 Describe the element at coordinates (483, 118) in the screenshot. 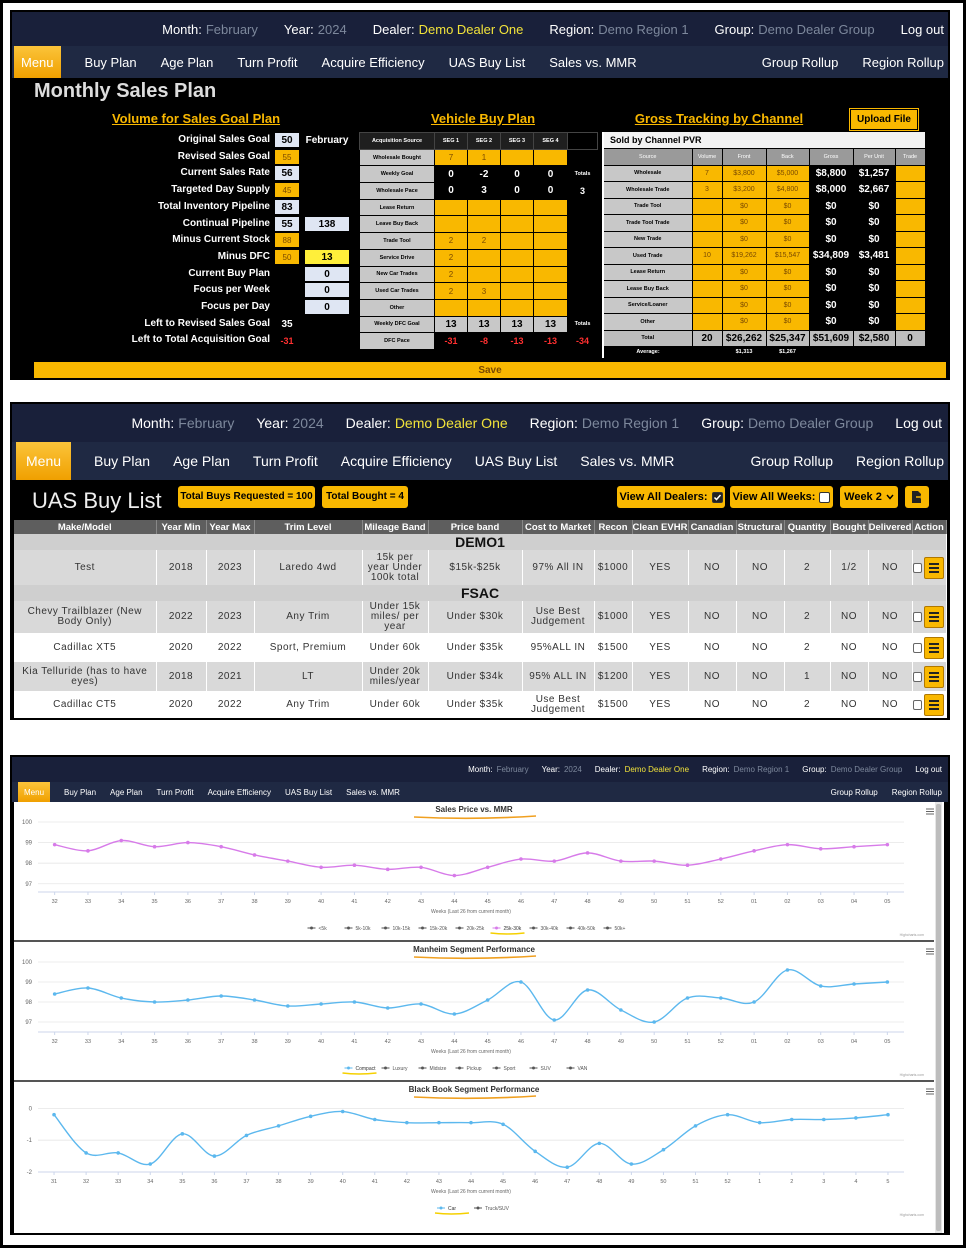

I see `section-heading: Vehicle Buy Plan` at that location.